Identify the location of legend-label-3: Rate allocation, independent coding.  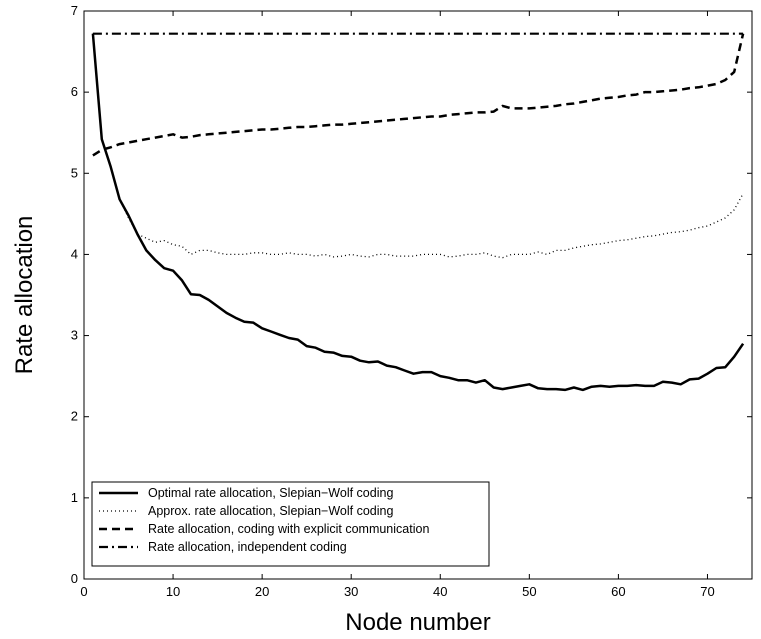
(247, 547).